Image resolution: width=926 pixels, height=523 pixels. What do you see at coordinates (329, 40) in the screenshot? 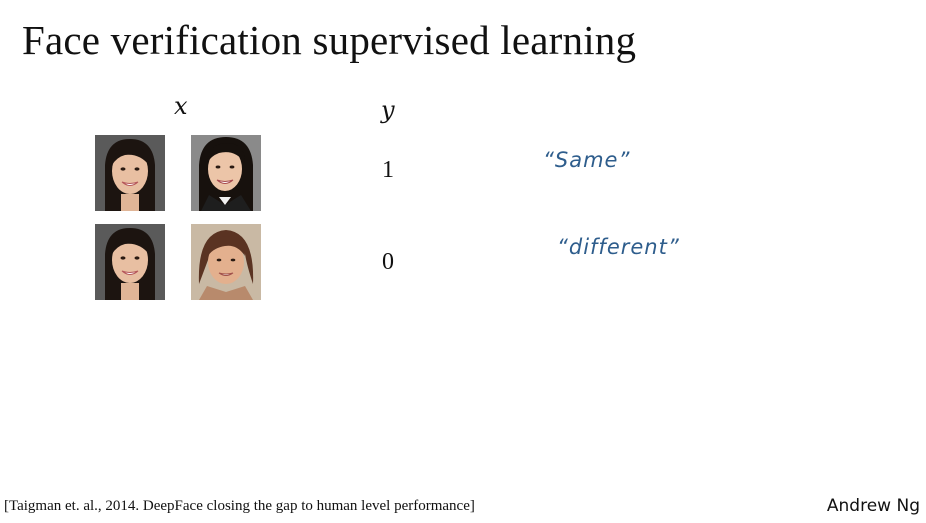
I see `slide-title: Face verification supervised learning` at bounding box center [329, 40].